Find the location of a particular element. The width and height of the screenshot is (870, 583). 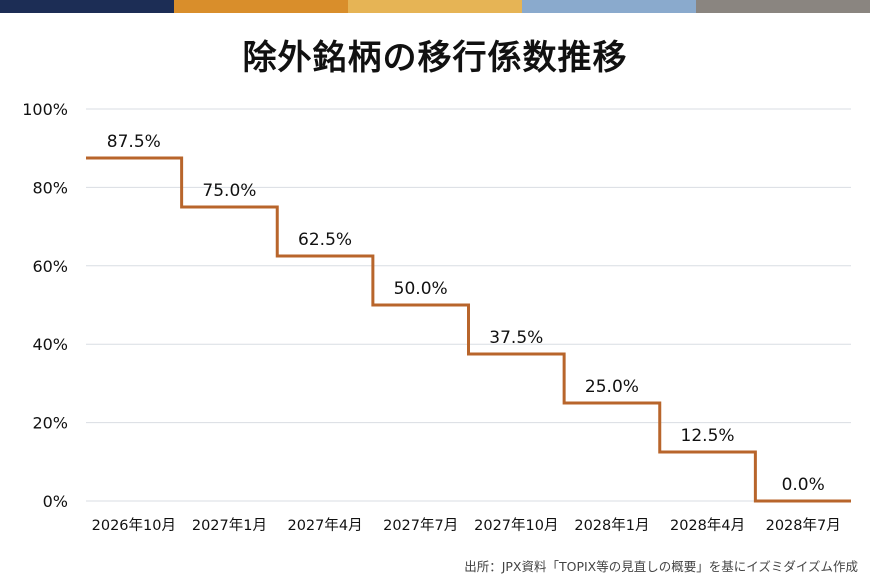

data-label: 87.5% is located at coordinates (134, 142).